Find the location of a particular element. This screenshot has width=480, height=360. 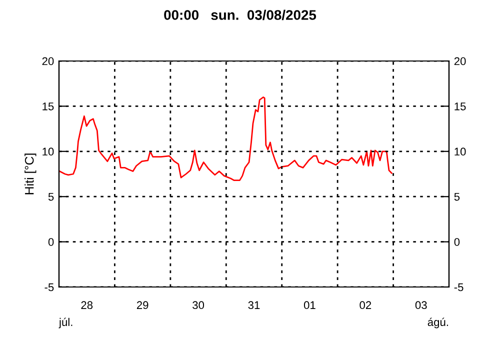

y2-tick-label: 10 is located at coordinates (460, 152).